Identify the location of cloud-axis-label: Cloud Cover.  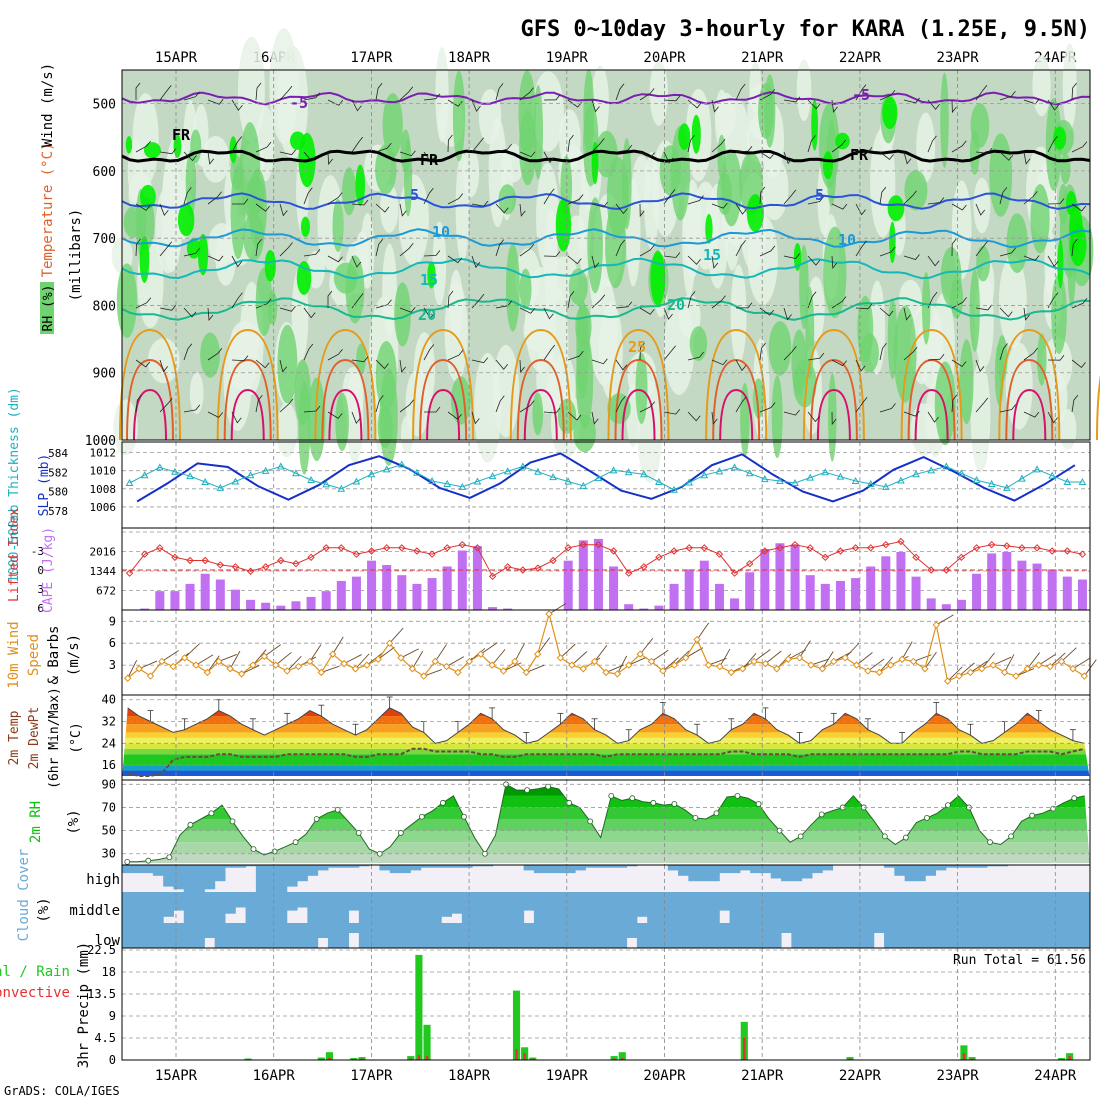
(24, 895).